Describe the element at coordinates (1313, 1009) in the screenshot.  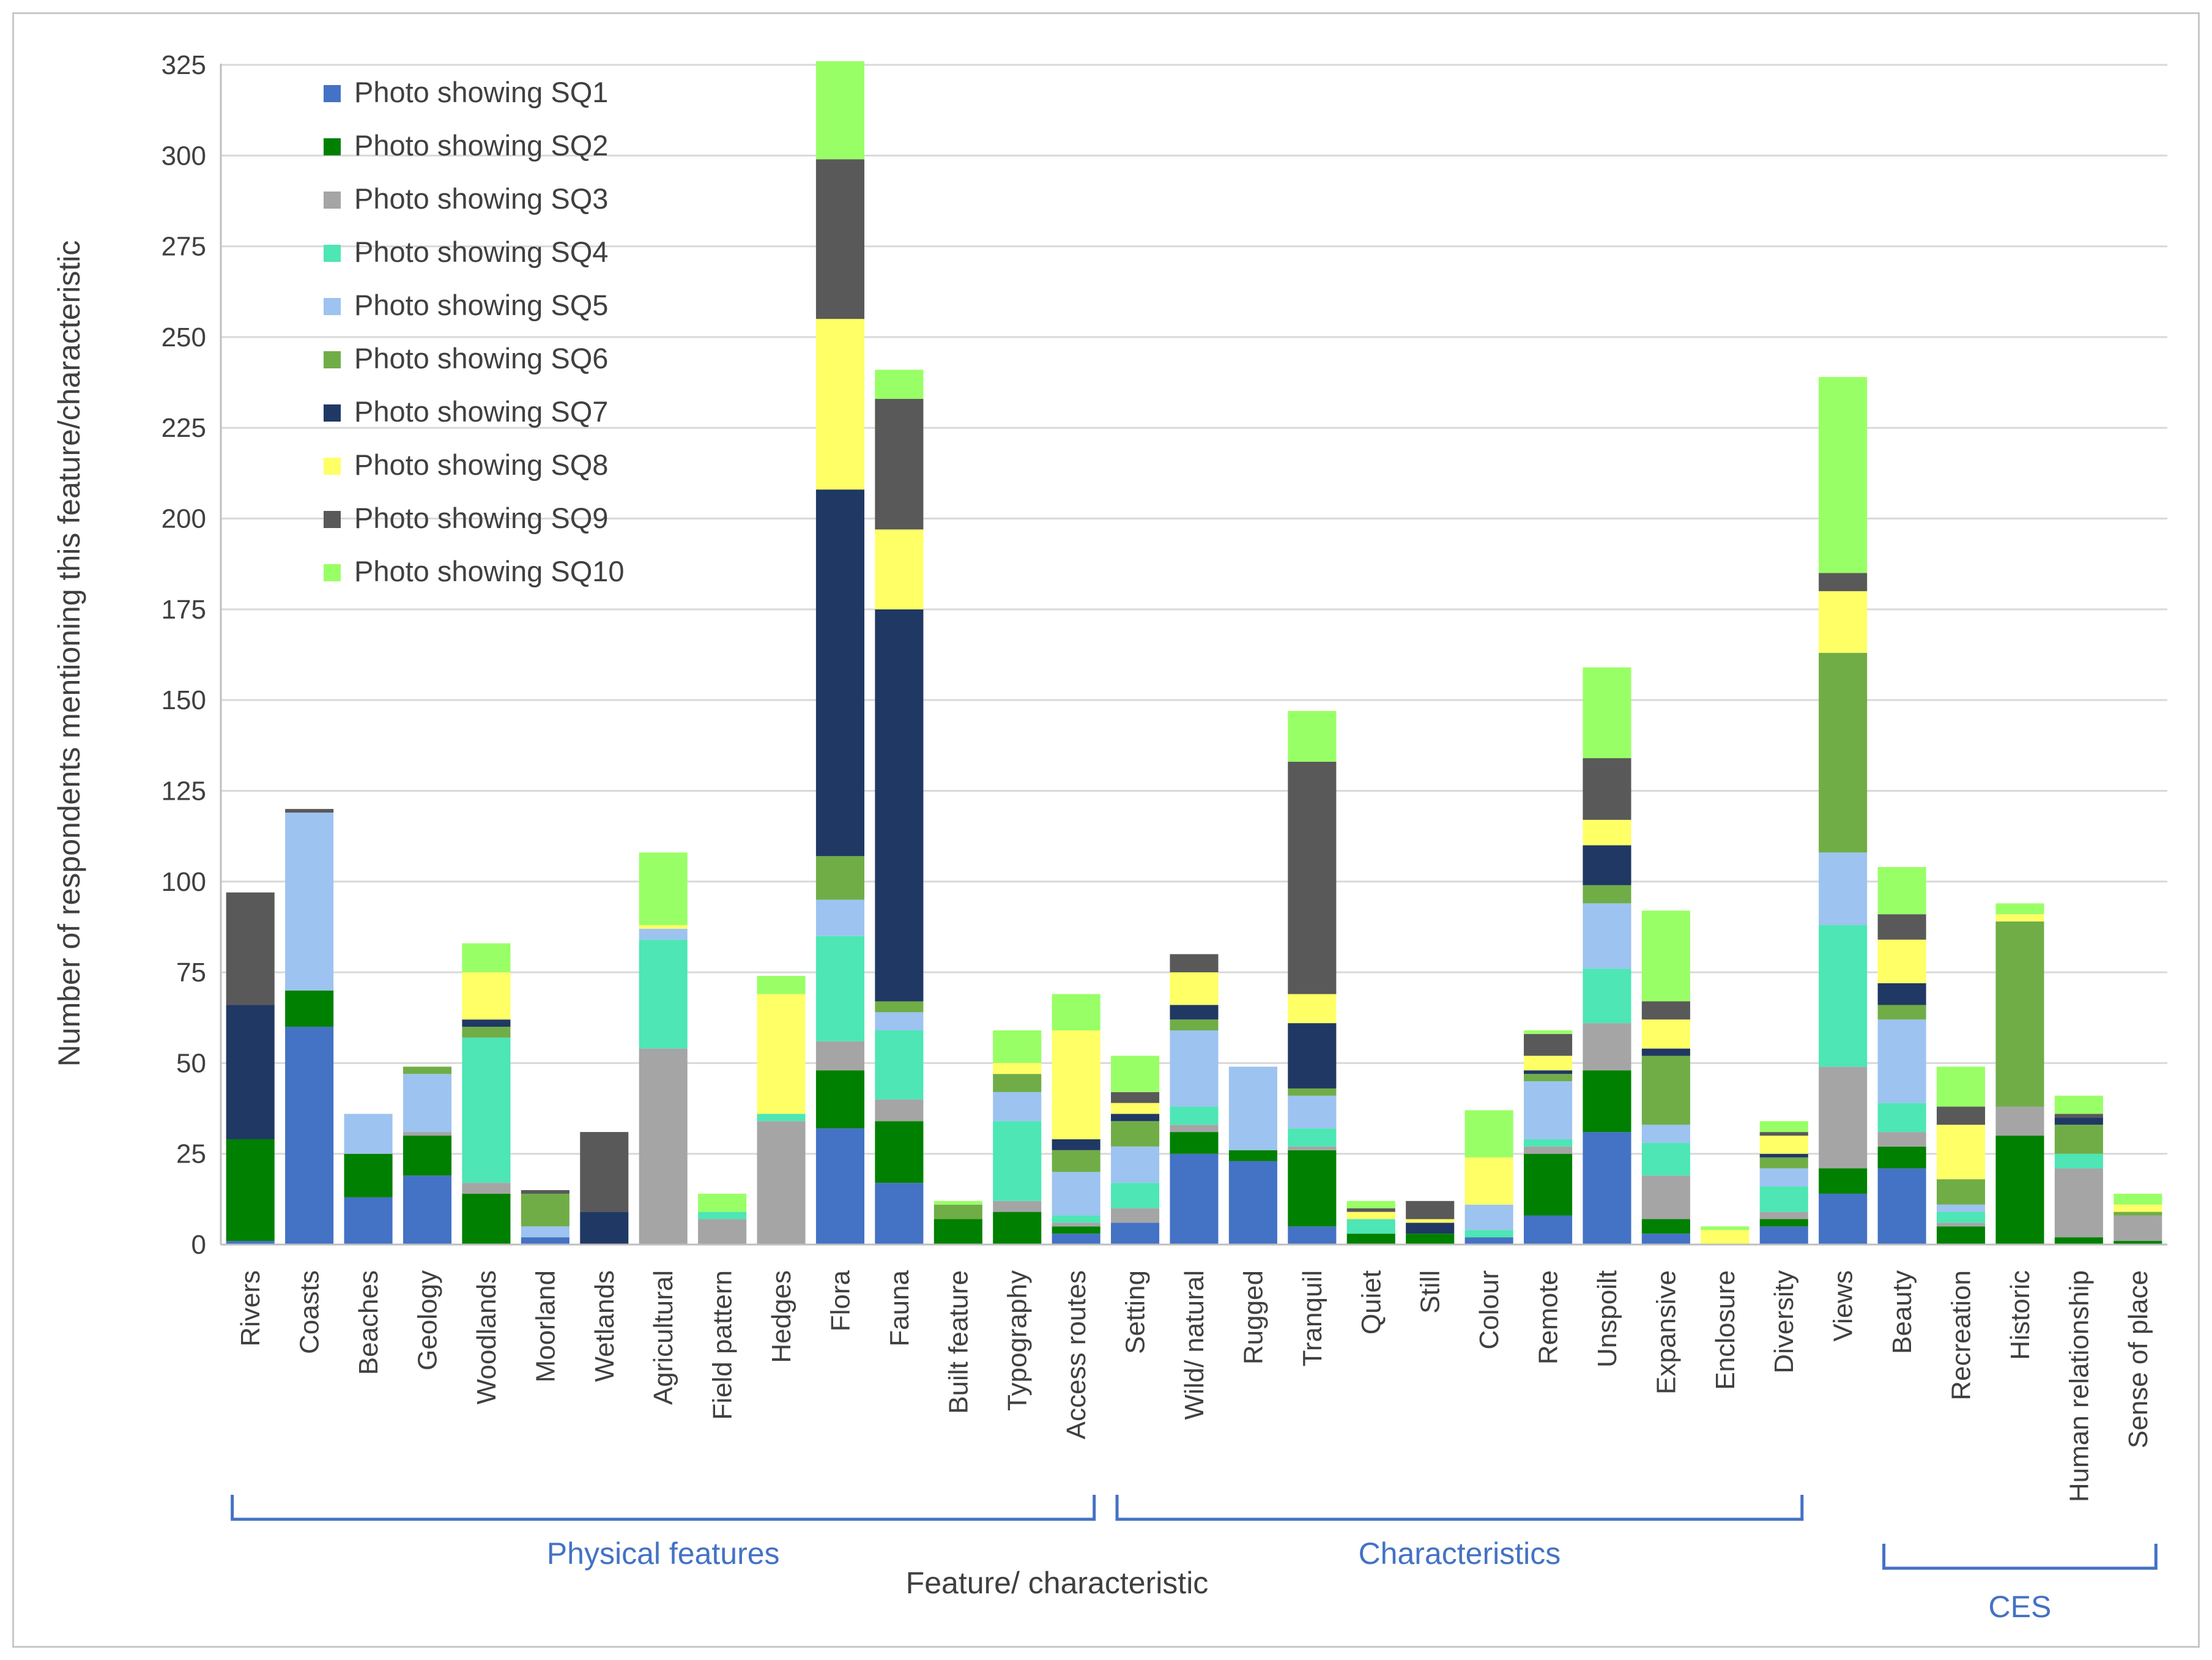
I see `bar-tranquil-sq8` at that location.